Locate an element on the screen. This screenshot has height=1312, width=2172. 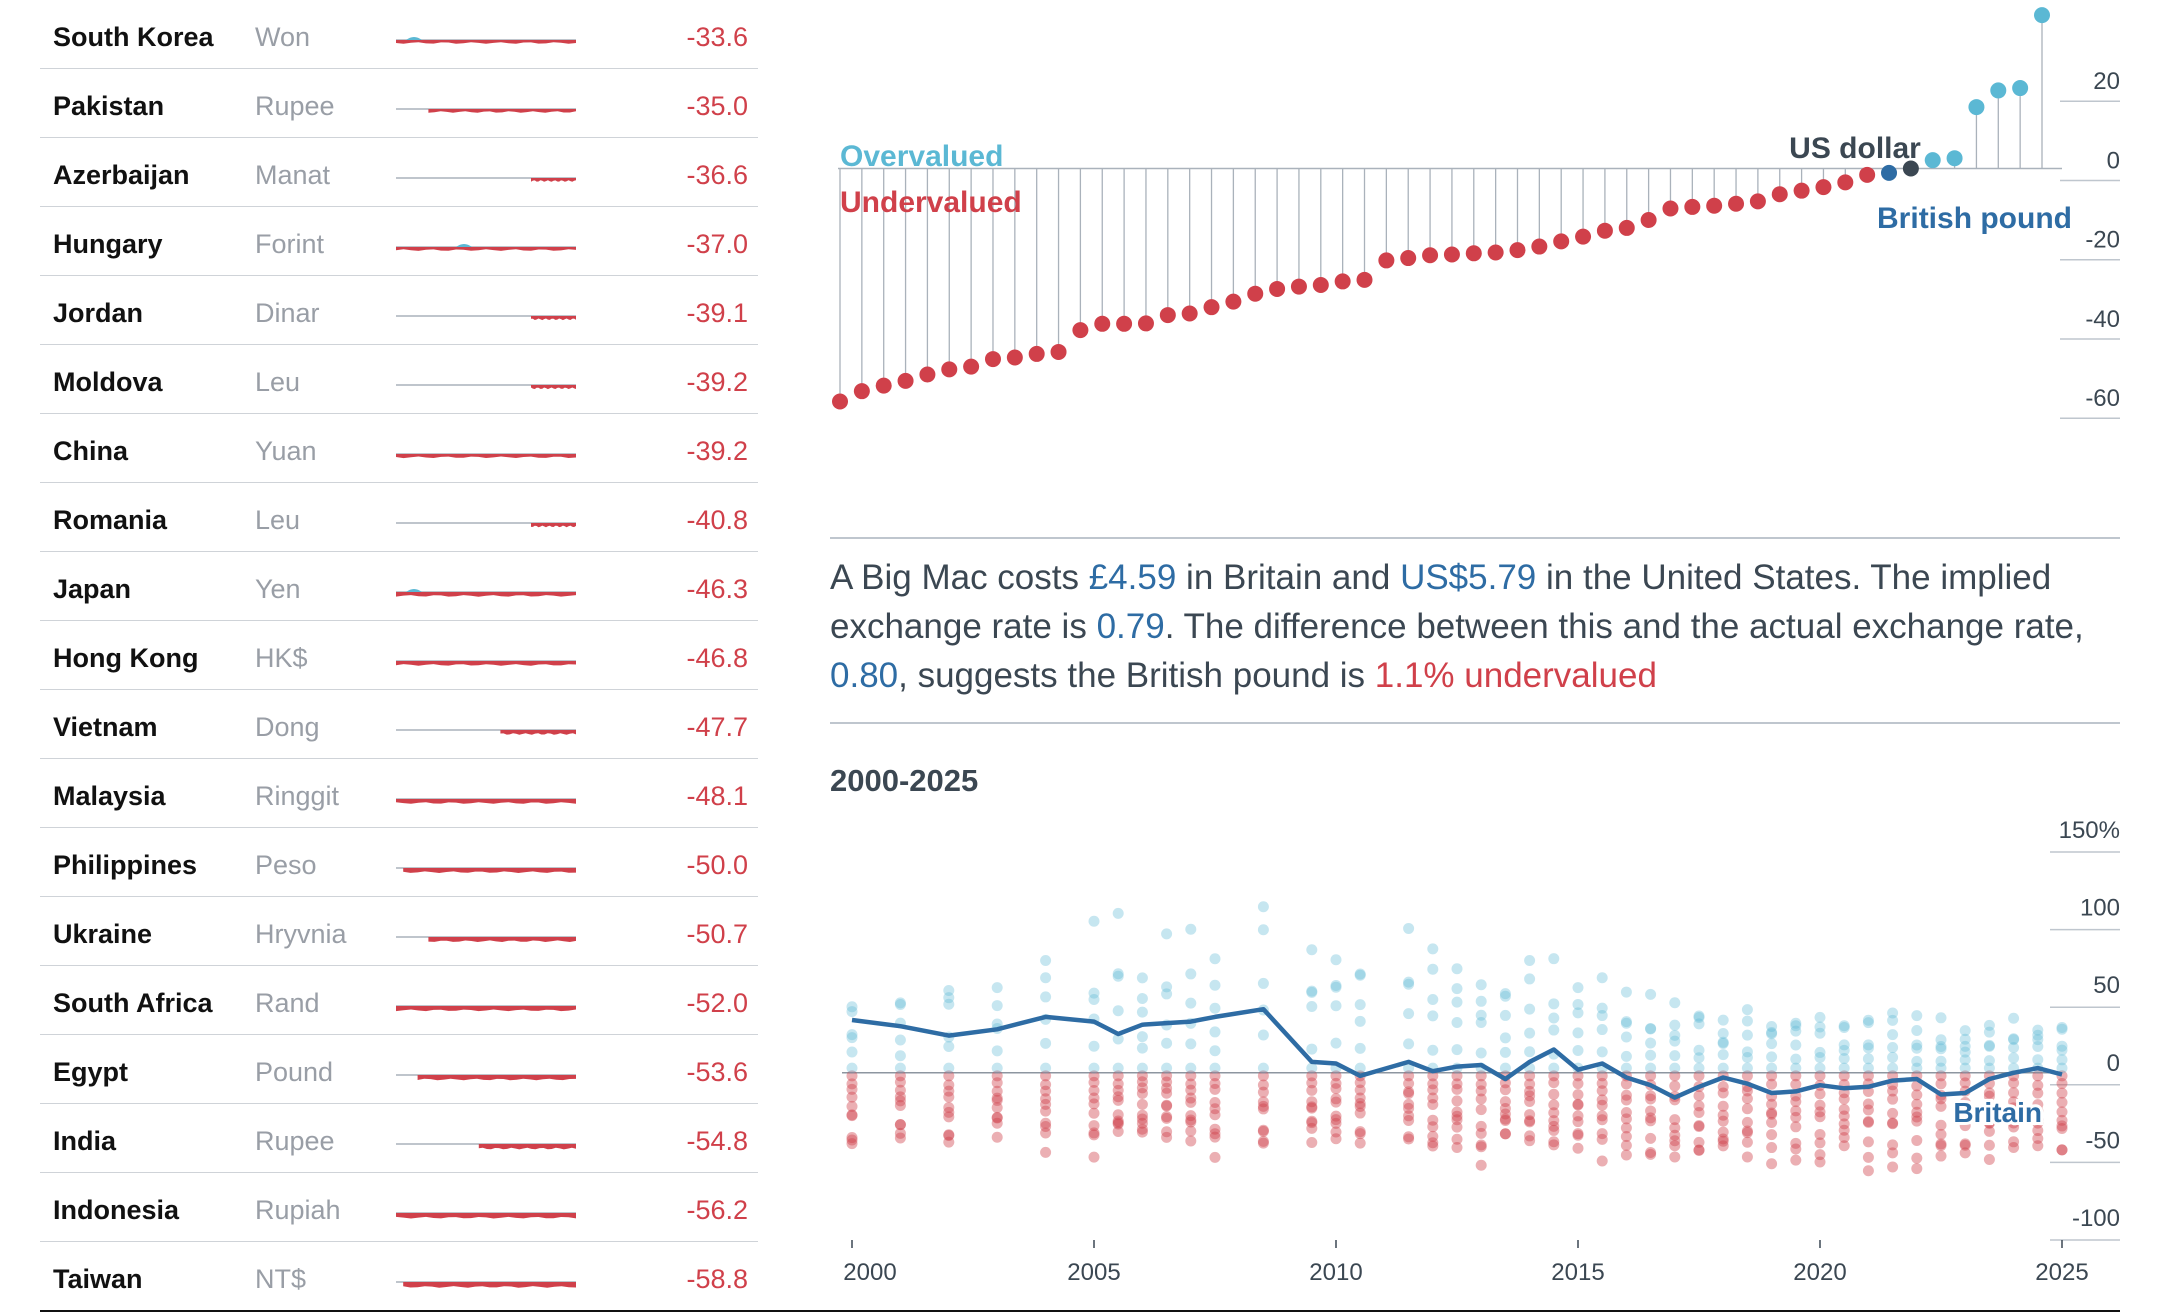
currency-name: Ringgit is located at coordinates (297, 796).